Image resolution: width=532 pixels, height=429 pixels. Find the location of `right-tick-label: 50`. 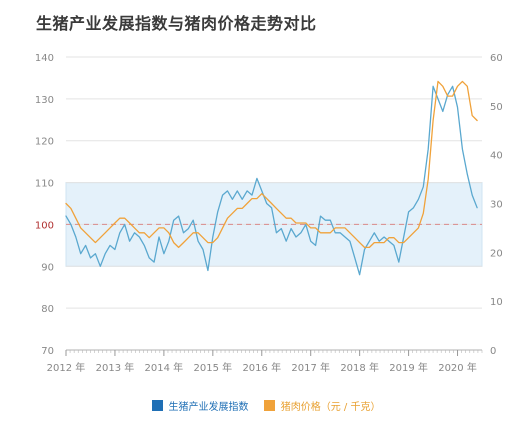

right-tick-label: 50 is located at coordinates (496, 107).